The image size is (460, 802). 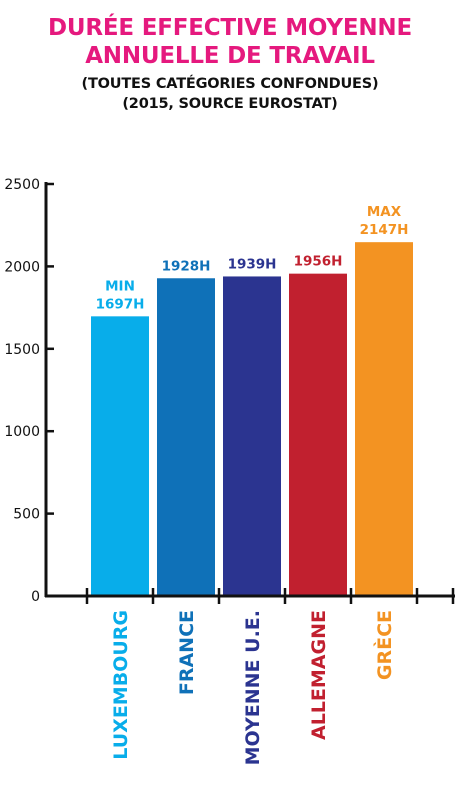 I want to click on chart-title-line-1: Durée effective moyenne, so click(x=230, y=28).